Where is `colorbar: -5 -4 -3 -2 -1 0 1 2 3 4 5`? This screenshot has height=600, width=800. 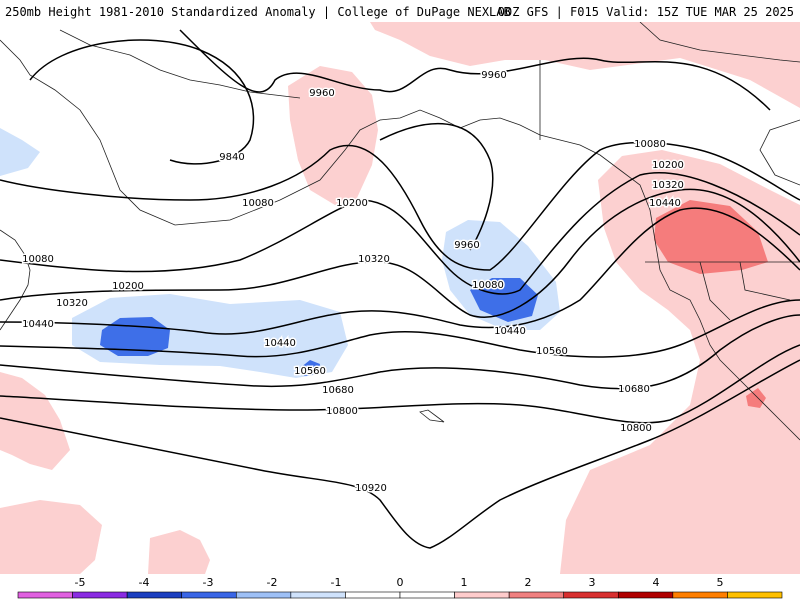
colorbar: -5 -4 -3 -2 -1 0 1 2 3 4 5 is located at coordinates (400, 587).